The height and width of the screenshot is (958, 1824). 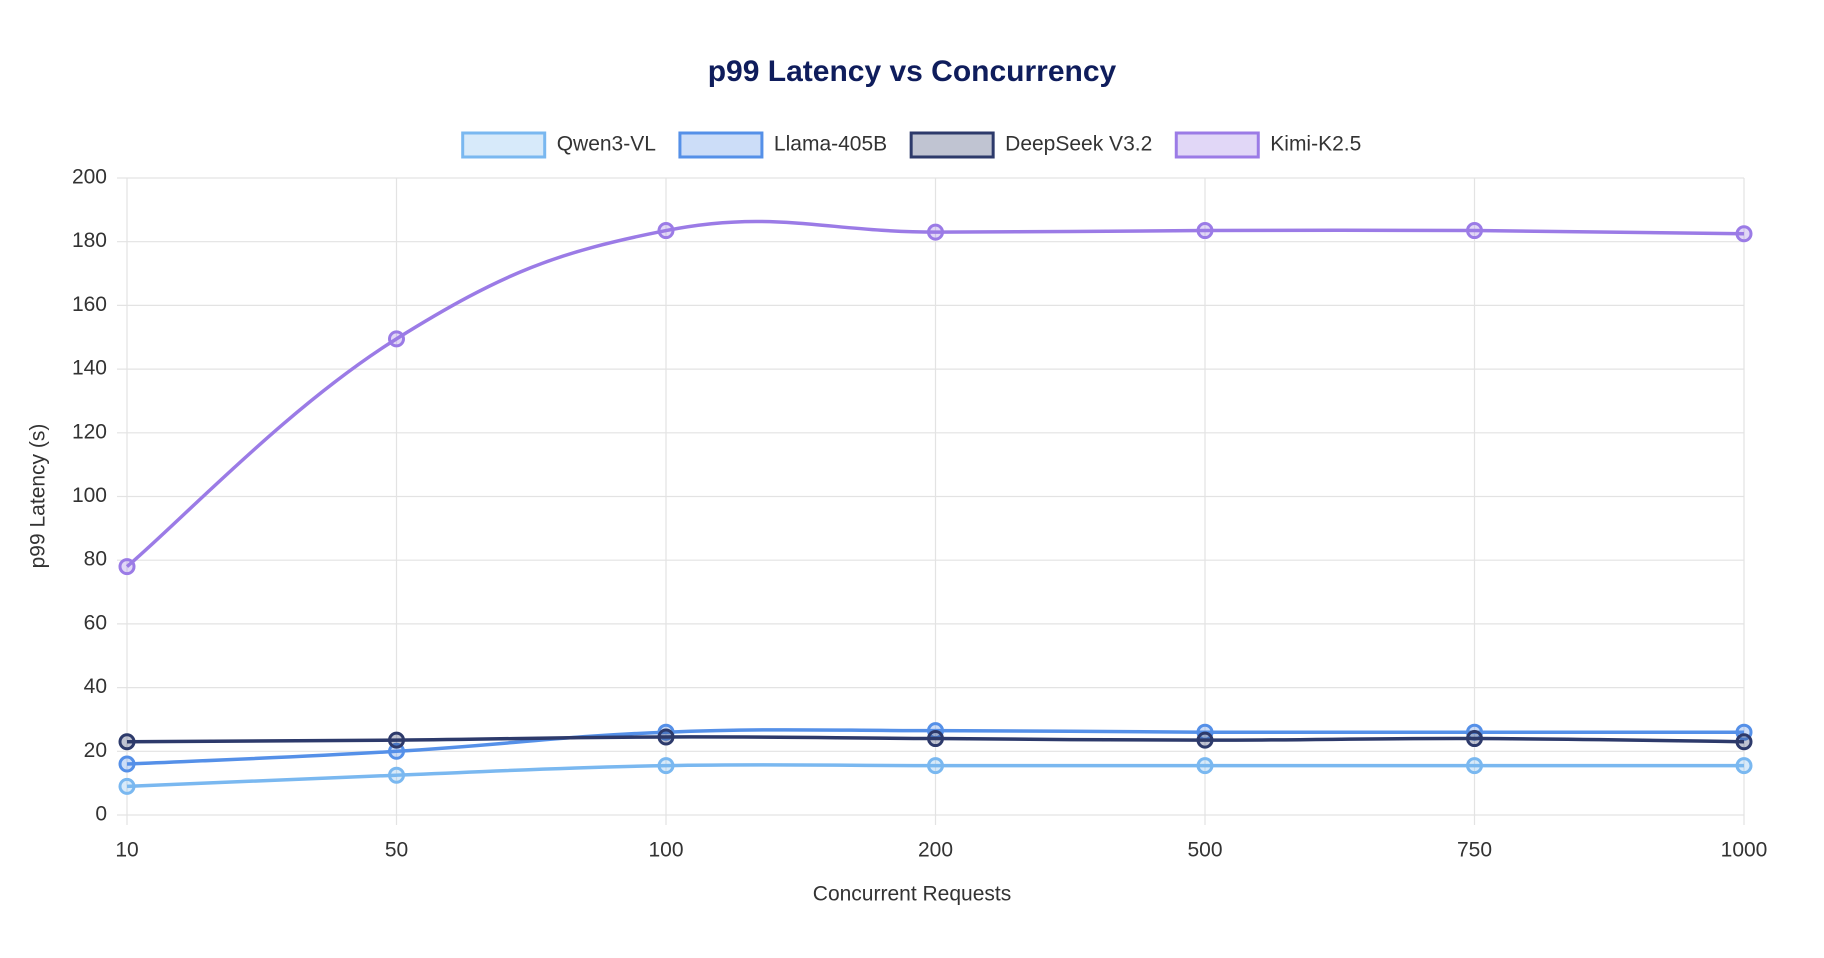 What do you see at coordinates (830, 144) in the screenshot?
I see `legend-label: Llama-405B` at bounding box center [830, 144].